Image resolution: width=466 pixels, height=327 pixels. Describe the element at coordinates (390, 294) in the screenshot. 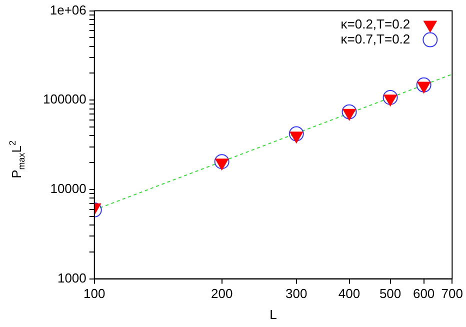

I see `x-tick-label: 500` at that location.